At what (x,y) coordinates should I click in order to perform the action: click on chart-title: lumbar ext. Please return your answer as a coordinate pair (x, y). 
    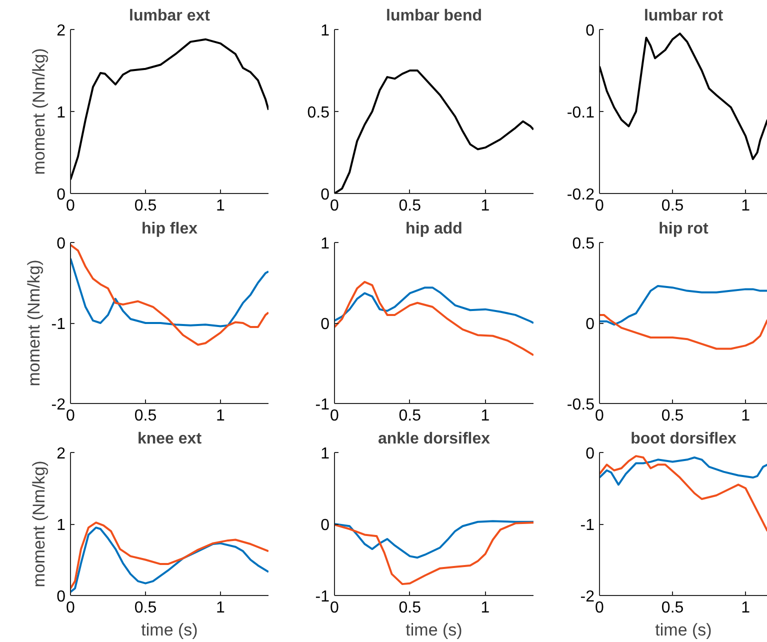
    Looking at the image, I should click on (170, 16).